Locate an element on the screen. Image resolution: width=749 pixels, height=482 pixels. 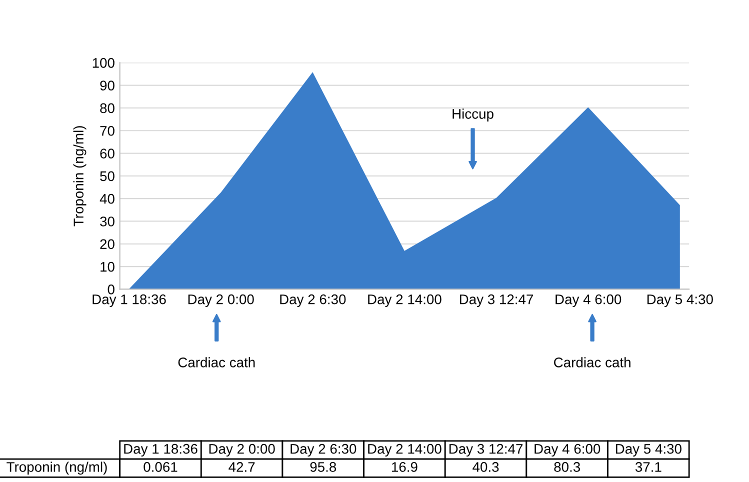
category-label: Day 2 0:00 is located at coordinates (242, 450).